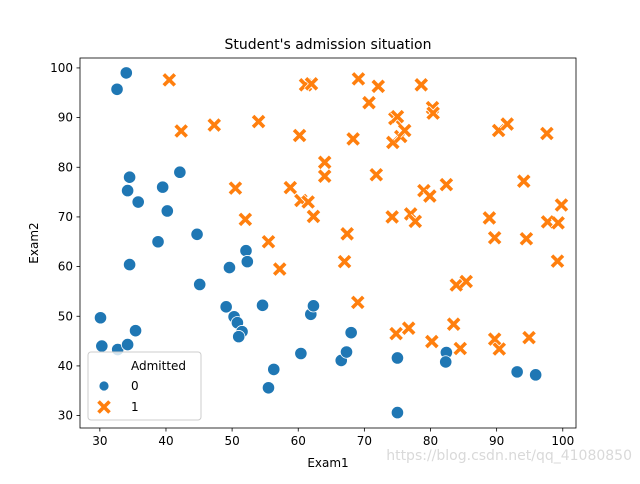 The height and width of the screenshot is (484, 640). What do you see at coordinates (99, 441) in the screenshot?
I see `x-tick-label: 30` at bounding box center [99, 441].